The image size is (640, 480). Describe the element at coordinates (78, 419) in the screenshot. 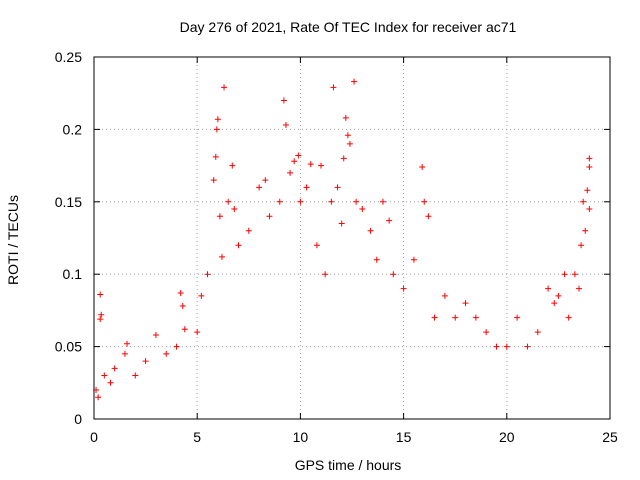

I see `y-tick-label: 0` at that location.